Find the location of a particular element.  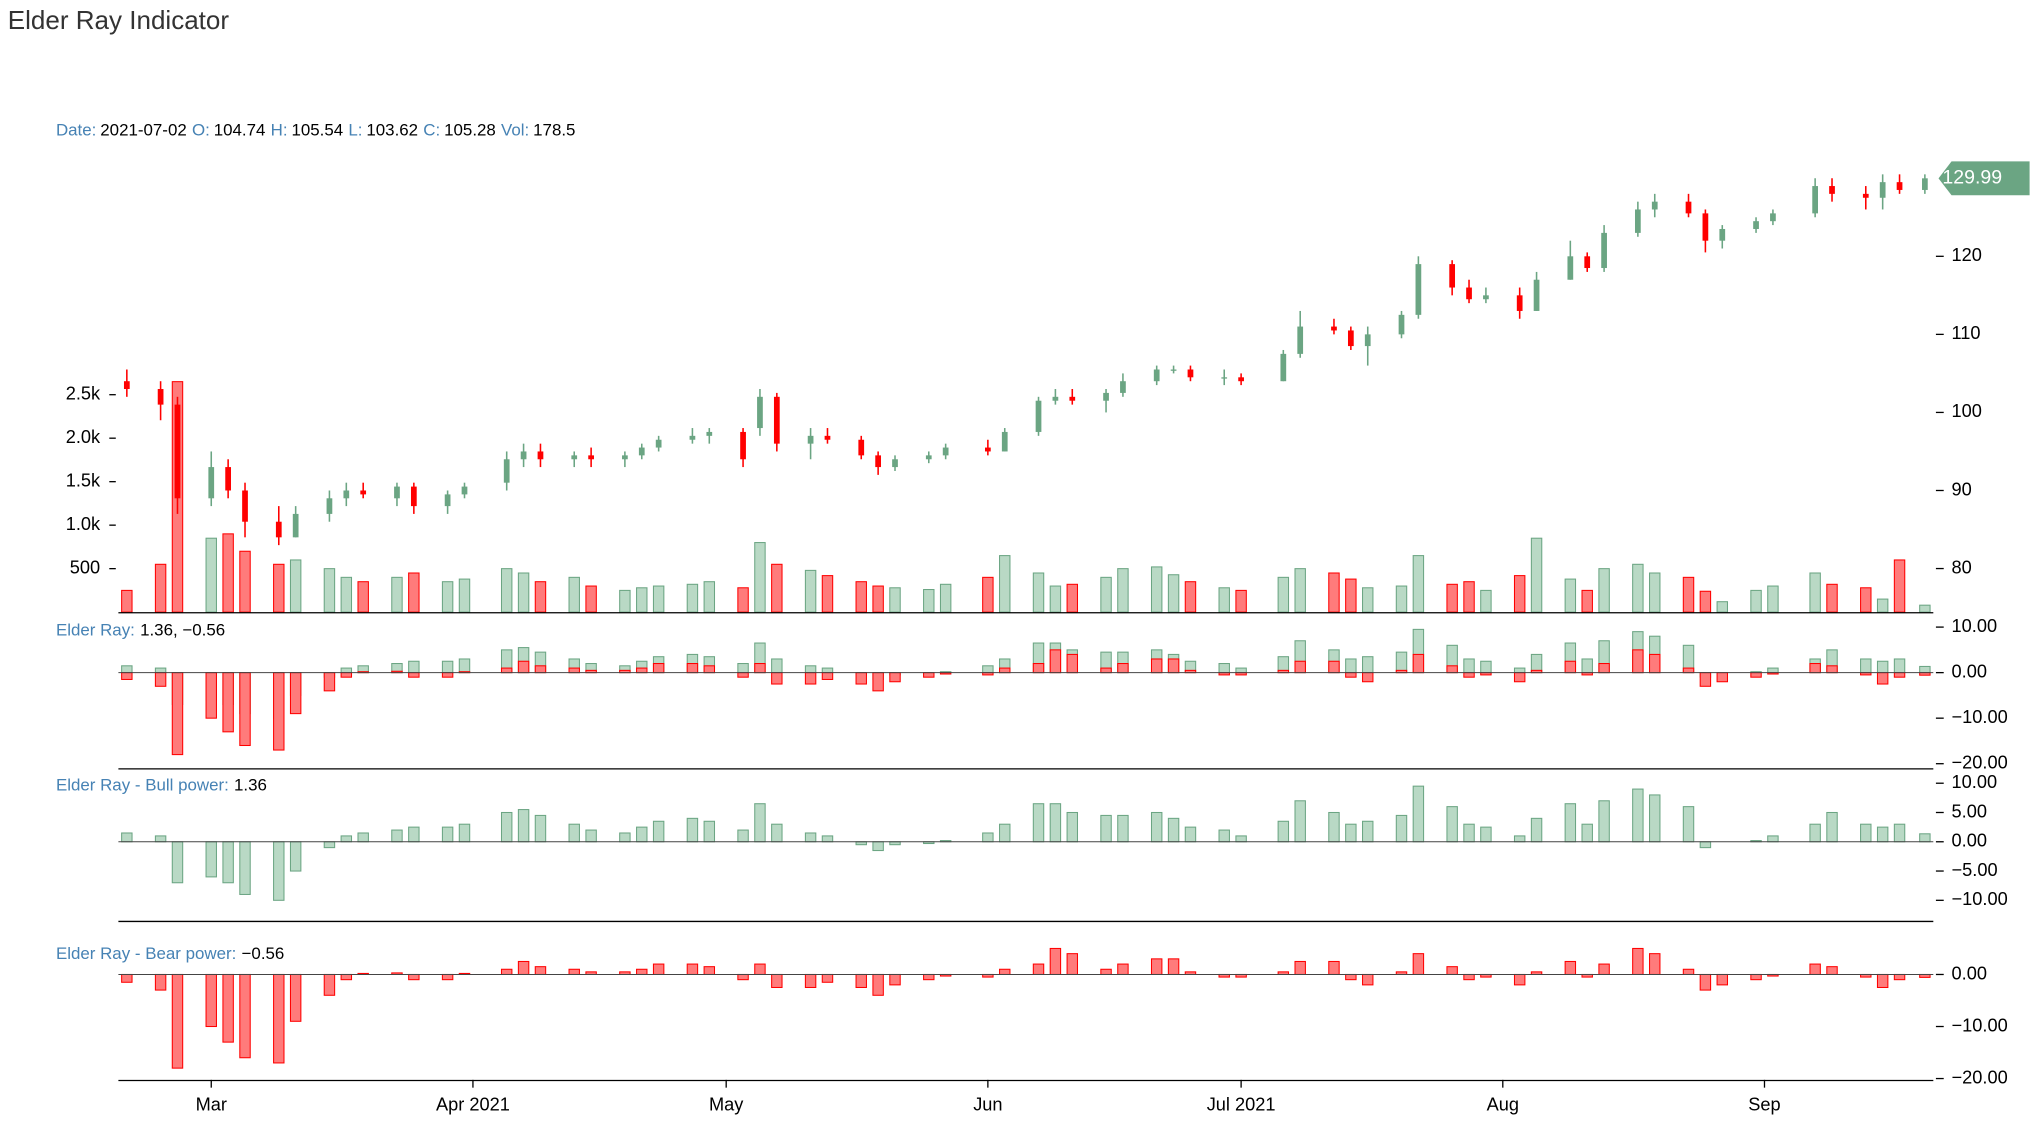

readout-value: 178.5 is located at coordinates (554, 130).